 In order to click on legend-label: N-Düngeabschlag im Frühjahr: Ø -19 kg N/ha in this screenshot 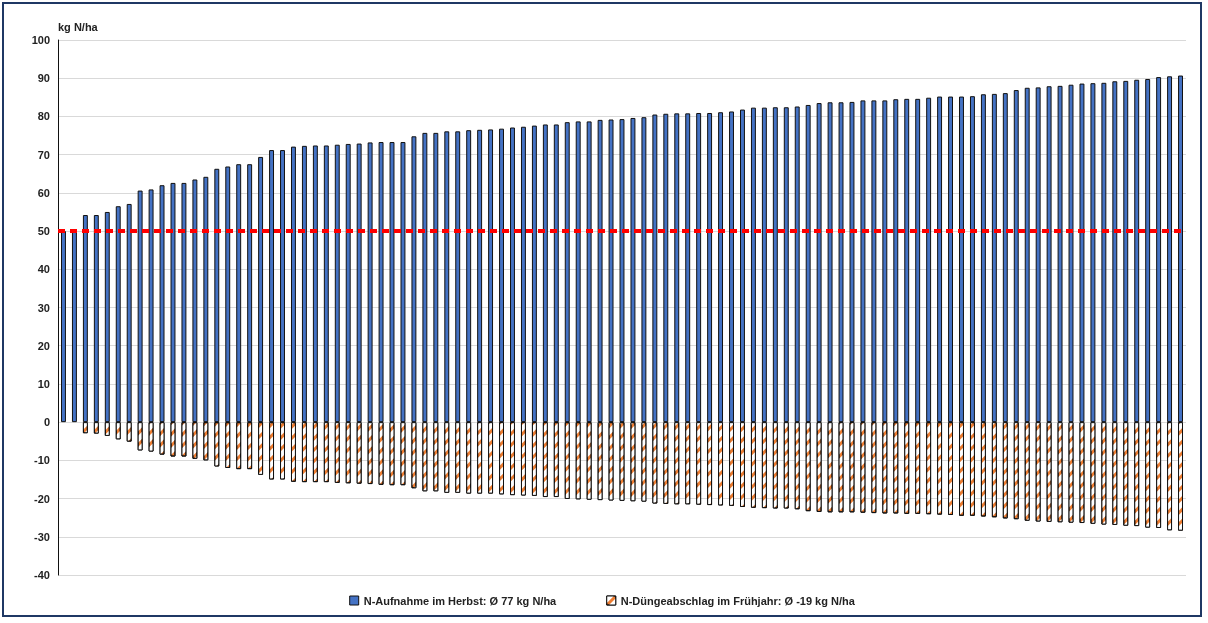, I will do `click(738, 600)`.